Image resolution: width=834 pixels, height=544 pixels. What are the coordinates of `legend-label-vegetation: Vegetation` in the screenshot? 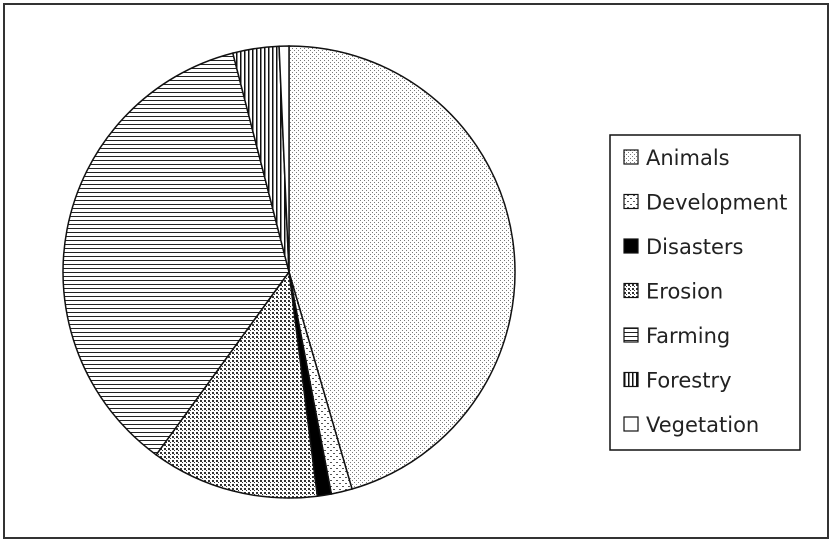 It's located at (702, 425).